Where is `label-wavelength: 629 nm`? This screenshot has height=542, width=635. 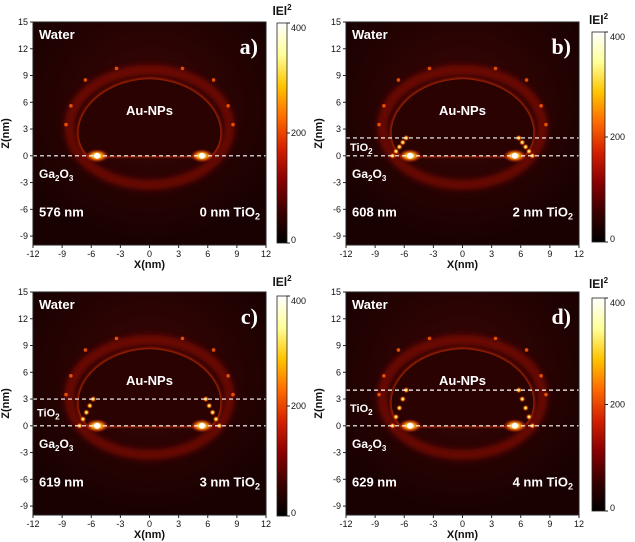
label-wavelength: 629 nm is located at coordinates (374, 481).